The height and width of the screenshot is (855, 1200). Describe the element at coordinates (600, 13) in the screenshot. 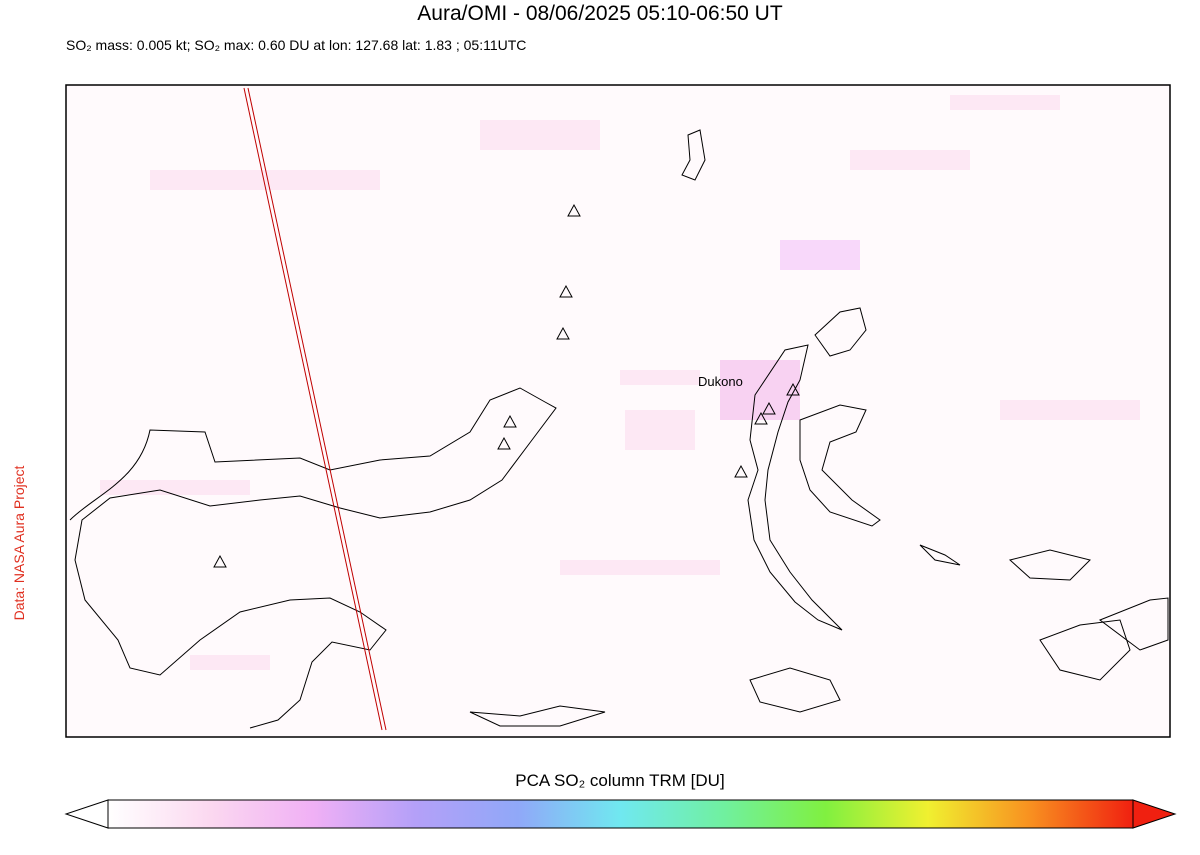

I see `title: Aura/OMI - 08/06/2025 05:10-06:50 UT` at that location.